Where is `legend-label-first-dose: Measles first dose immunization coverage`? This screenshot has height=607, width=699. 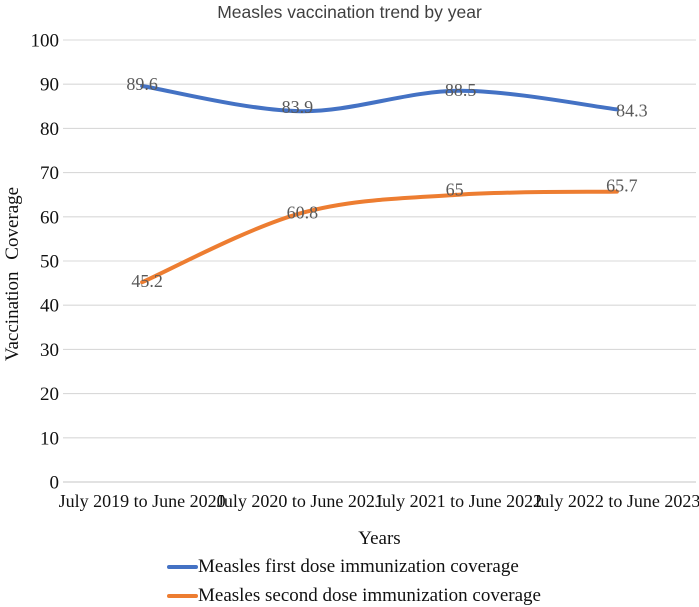
legend-label-first-dose: Measles first dose immunization coverage is located at coordinates (358, 566).